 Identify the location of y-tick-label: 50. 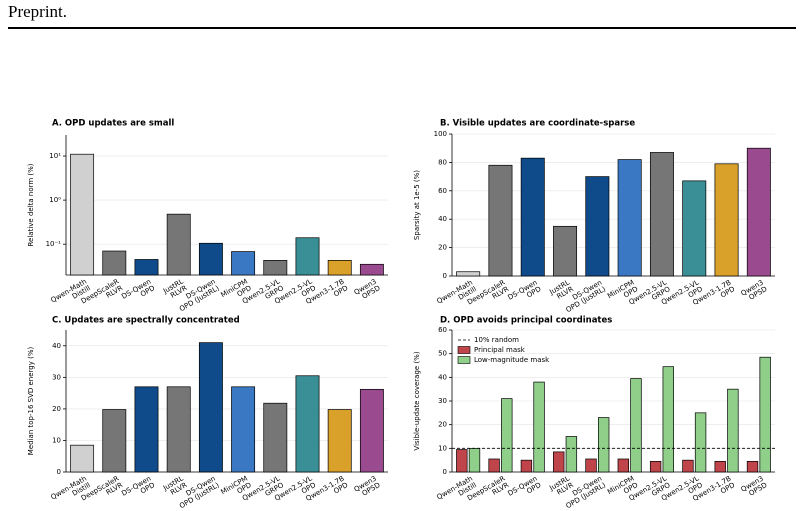
(442, 354).